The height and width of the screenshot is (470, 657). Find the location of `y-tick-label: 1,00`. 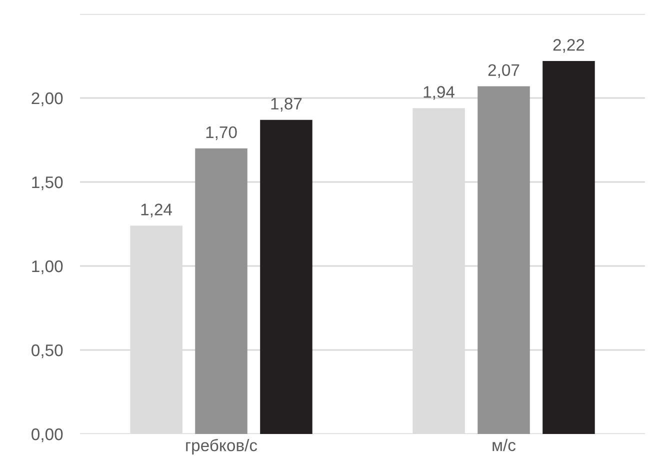

y-tick-label: 1,00 is located at coordinates (47, 267).